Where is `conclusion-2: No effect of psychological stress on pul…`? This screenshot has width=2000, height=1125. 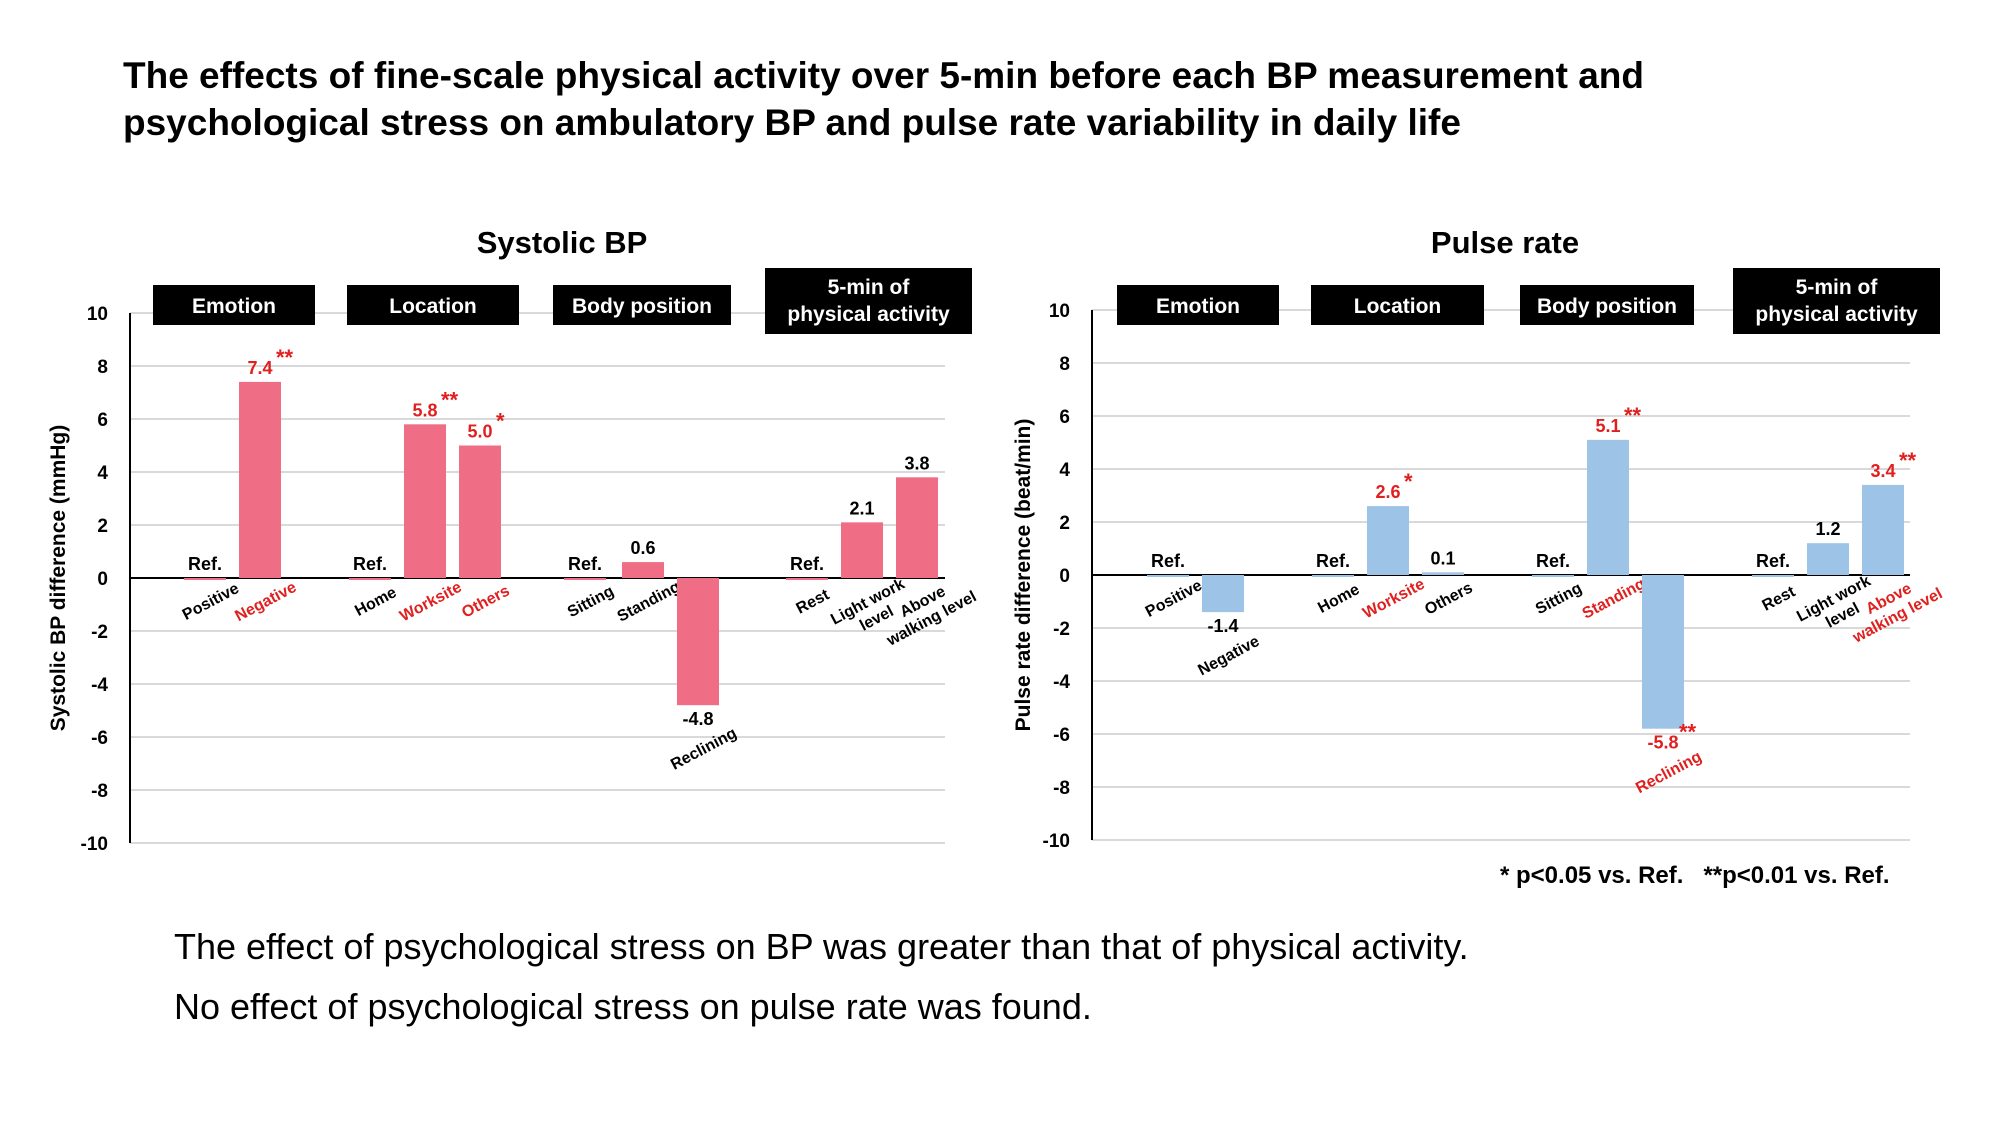
conclusion-2: No effect of psychological stress on pul… is located at coordinates (633, 1006).